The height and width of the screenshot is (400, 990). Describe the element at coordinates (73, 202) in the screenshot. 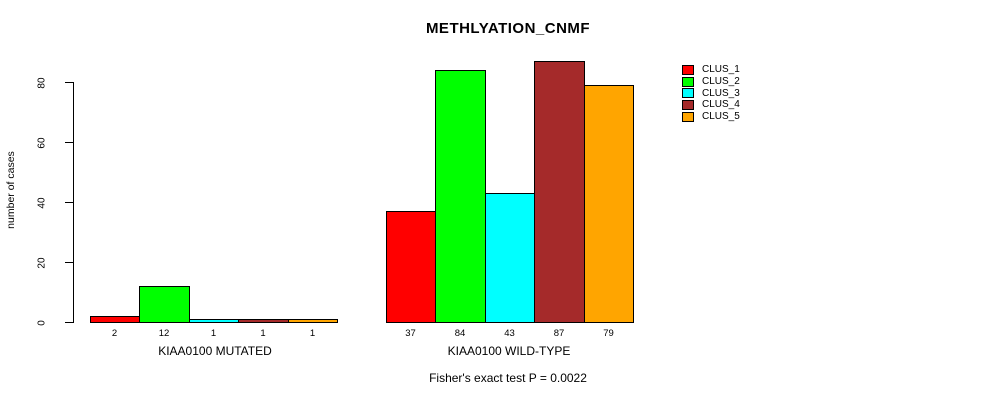

I see `y-axis-line` at that location.